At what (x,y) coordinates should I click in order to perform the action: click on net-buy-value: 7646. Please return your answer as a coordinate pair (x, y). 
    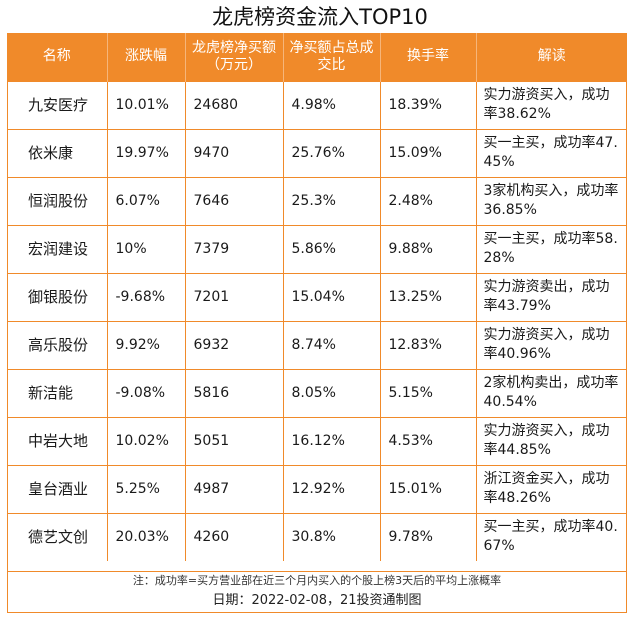
    Looking at the image, I should click on (233, 200).